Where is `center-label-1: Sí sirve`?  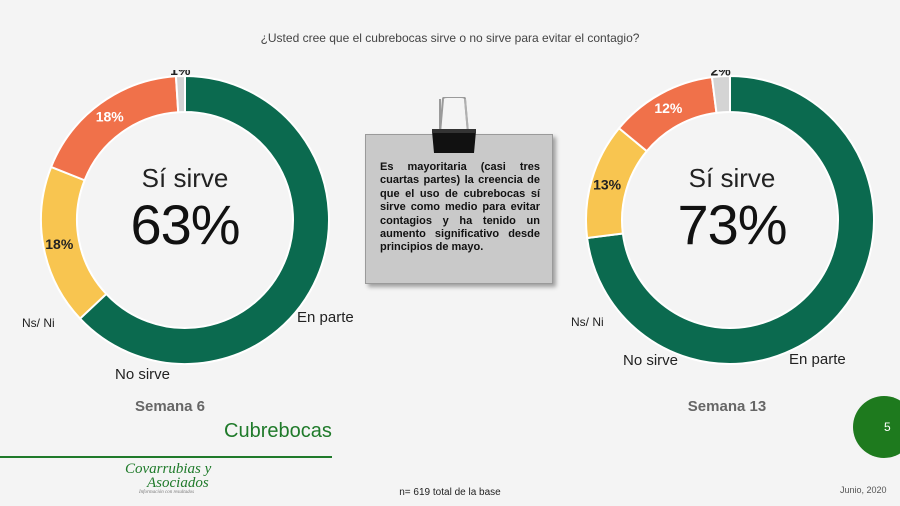
center-label-1: Sí sirve is located at coordinates (185, 178).